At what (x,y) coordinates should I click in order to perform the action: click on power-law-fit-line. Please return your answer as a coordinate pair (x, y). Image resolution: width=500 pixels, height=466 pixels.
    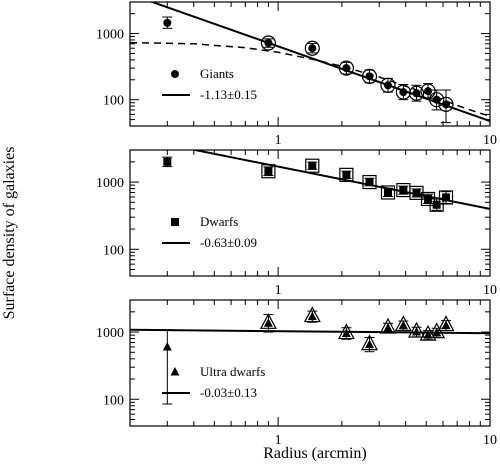
    Looking at the image, I should click on (310, 331).